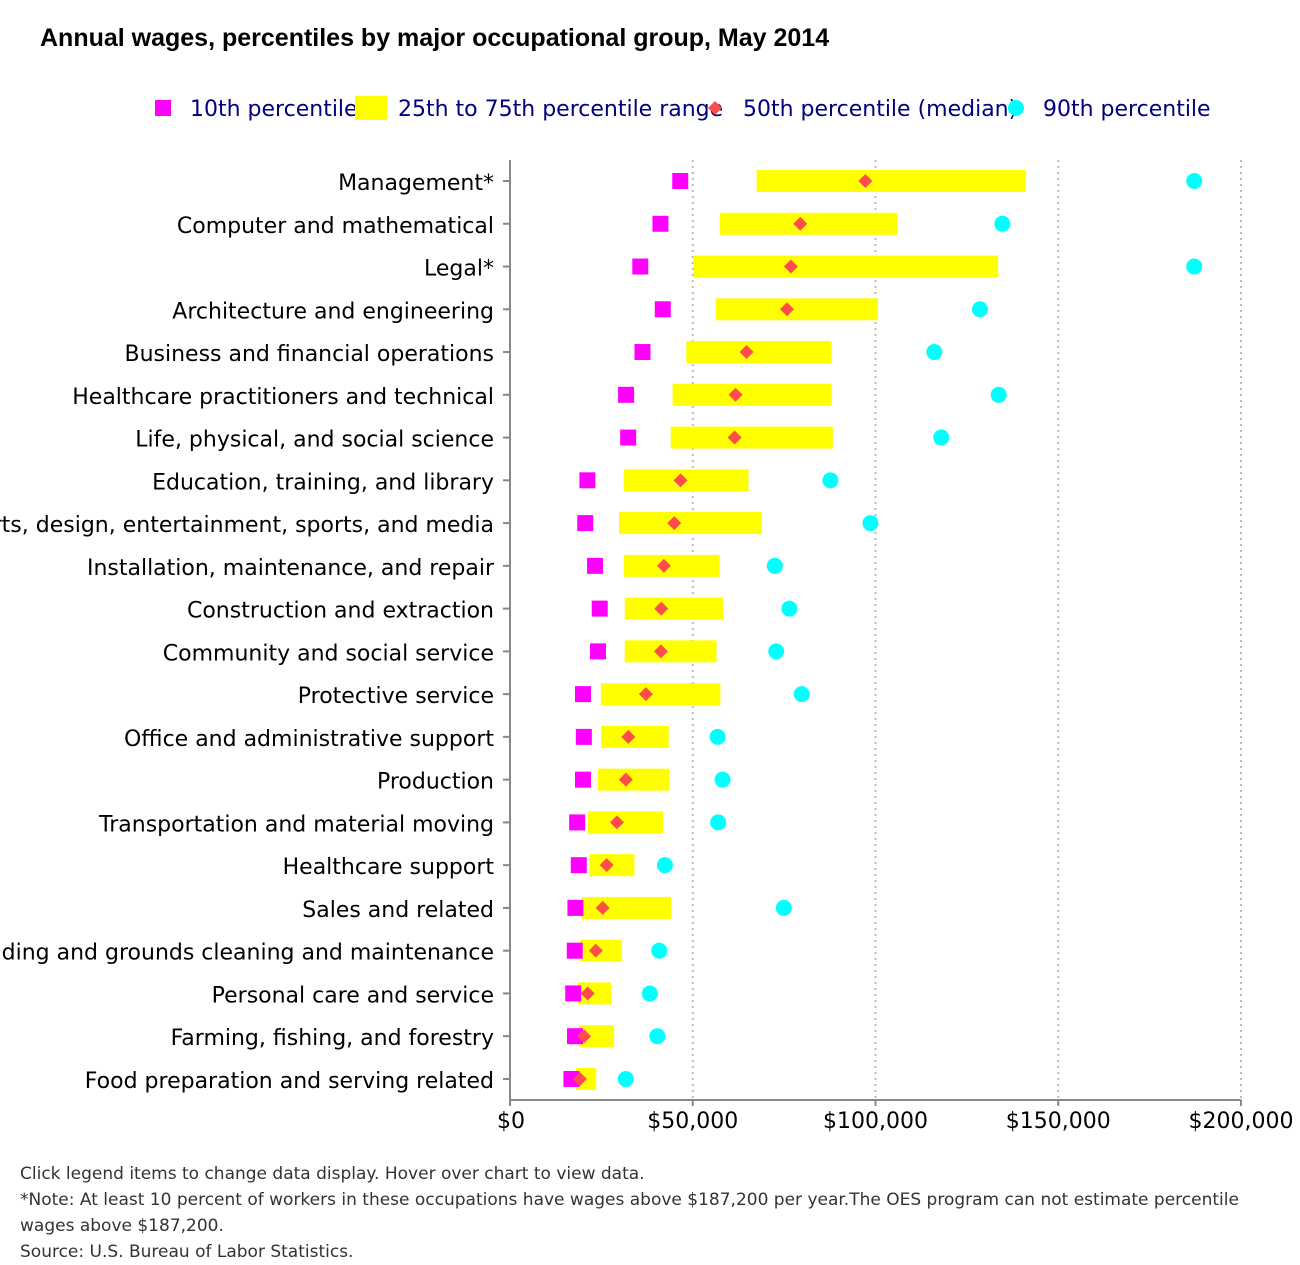  Describe the element at coordinates (333, 311) in the screenshot. I see `category-label: Architecture and engineering` at that location.